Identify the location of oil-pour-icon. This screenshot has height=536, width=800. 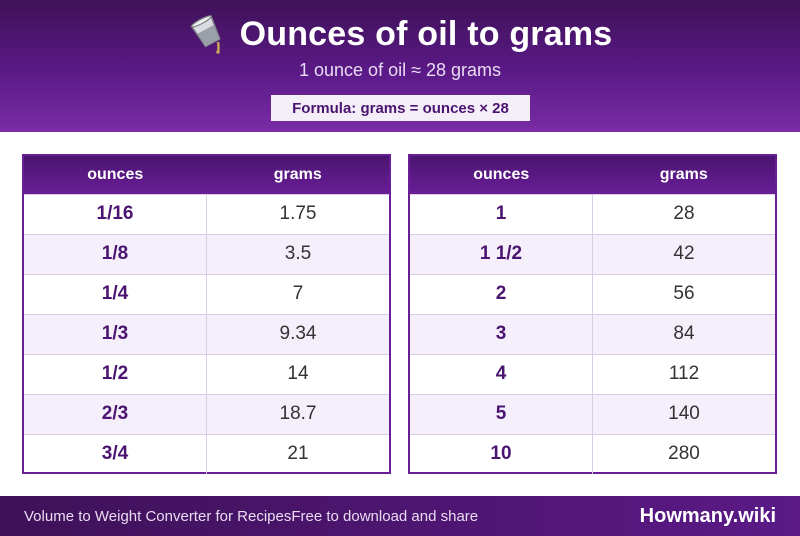
(205, 34).